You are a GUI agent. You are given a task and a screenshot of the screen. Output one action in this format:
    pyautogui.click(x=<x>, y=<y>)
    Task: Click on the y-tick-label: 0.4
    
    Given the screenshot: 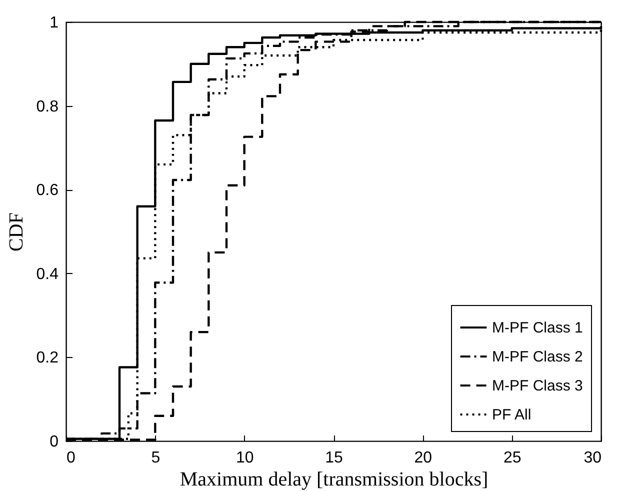 What is the action you would take?
    pyautogui.click(x=47, y=274)
    